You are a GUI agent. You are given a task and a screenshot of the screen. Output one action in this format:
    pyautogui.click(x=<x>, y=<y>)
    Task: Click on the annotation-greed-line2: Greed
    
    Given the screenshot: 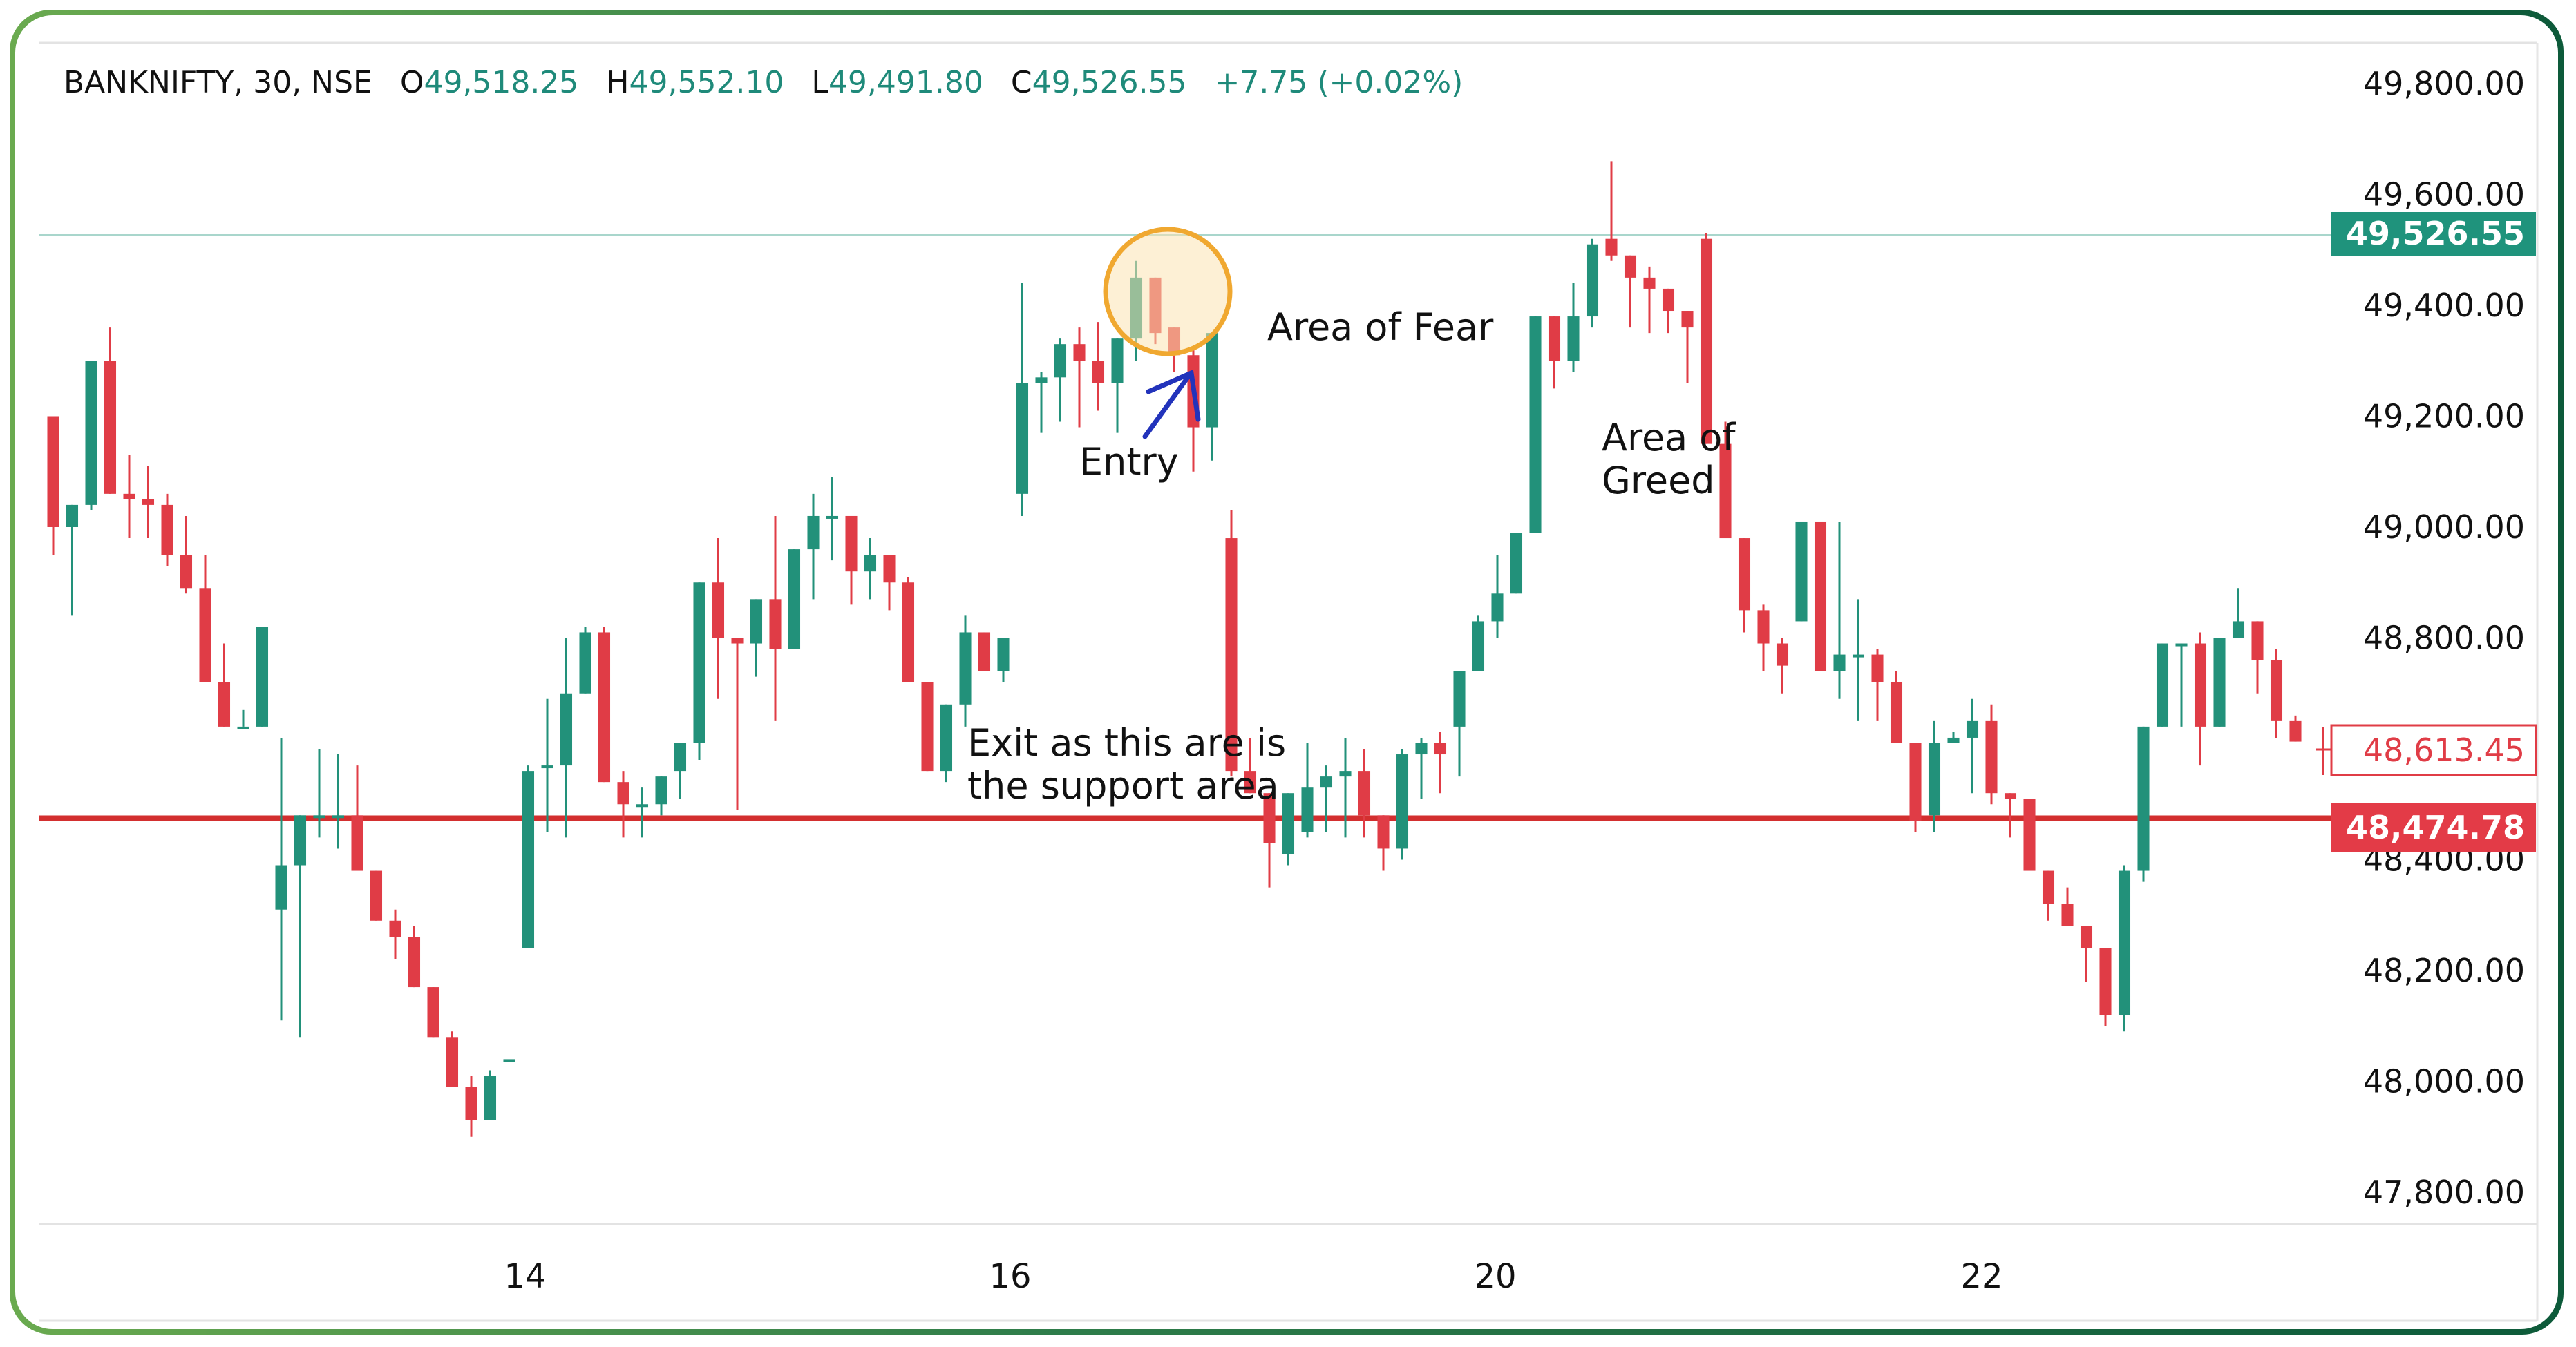 What is the action you would take?
    pyautogui.click(x=1658, y=481)
    